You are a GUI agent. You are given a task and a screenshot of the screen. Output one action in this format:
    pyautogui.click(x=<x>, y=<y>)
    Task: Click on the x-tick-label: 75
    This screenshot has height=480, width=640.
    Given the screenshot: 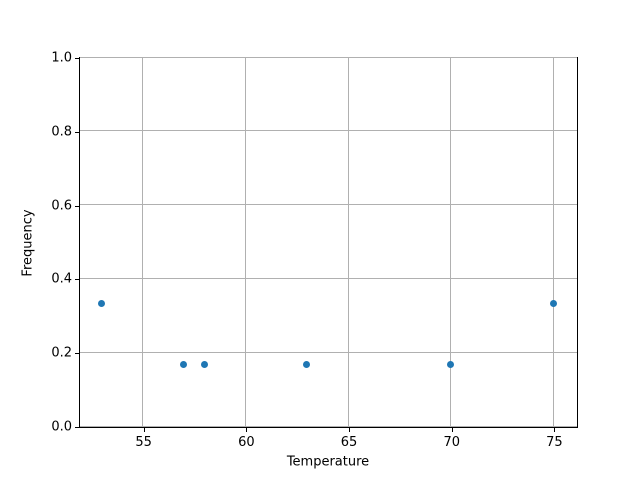 What is the action you would take?
    pyautogui.click(x=554, y=442)
    